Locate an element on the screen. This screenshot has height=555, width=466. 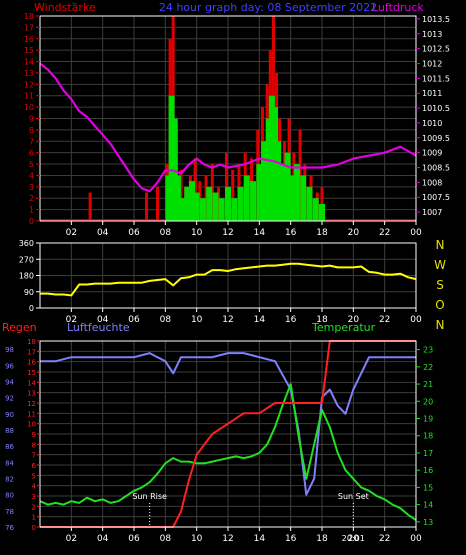
direction-tick-label: 270 is located at coordinates (26, 259).